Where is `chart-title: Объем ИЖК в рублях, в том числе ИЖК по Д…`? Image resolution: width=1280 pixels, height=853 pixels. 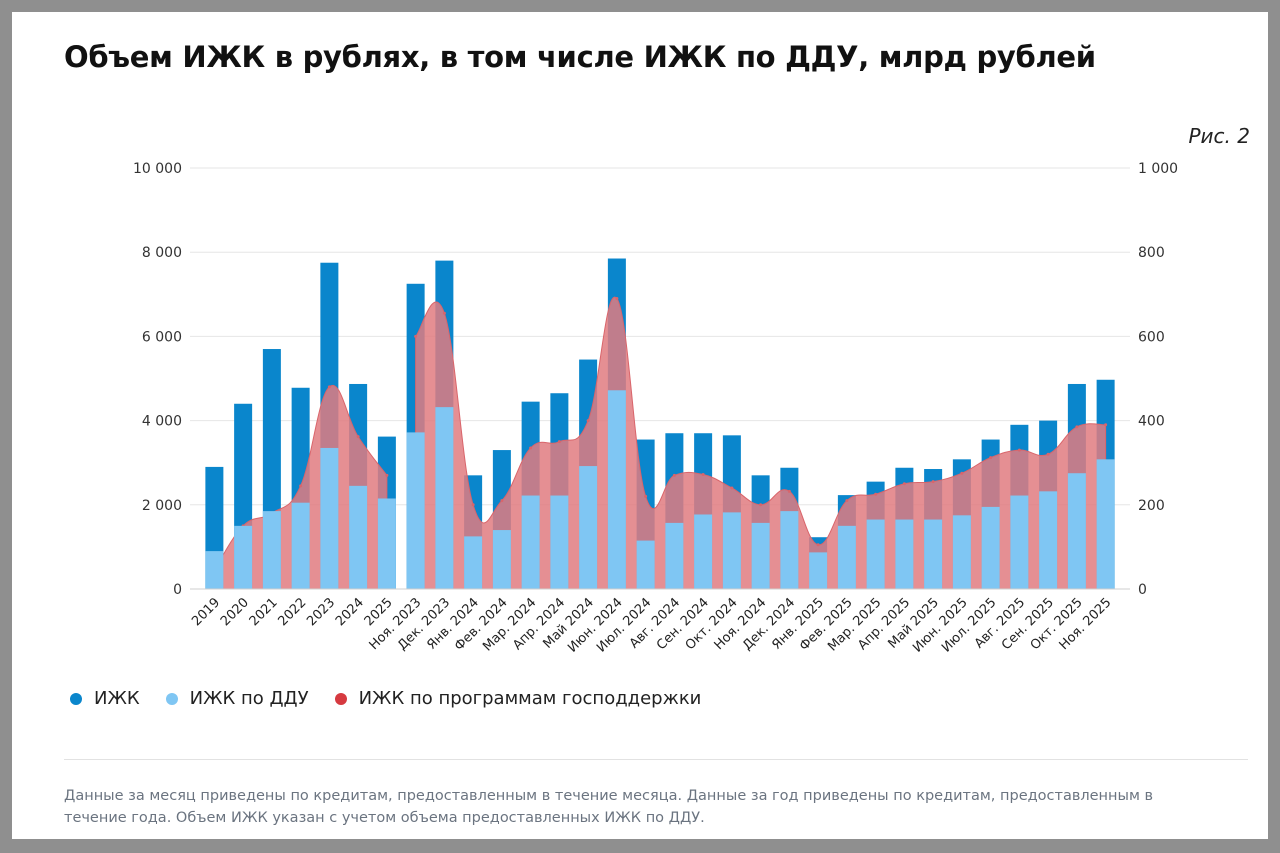 chart-title: Объем ИЖК в рублях, в том числе ИЖК по Д… is located at coordinates (580, 57).